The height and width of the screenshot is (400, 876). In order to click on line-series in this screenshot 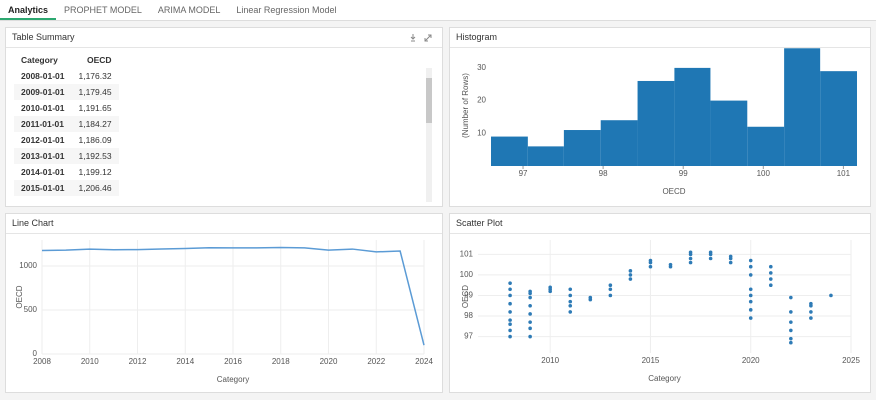, I will do `click(233, 296)`.